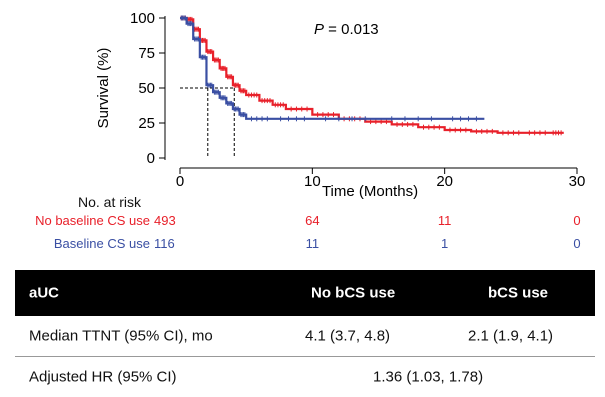 Image resolution: width=605 pixels, height=397 pixels. What do you see at coordinates (146, 53) in the screenshot?
I see `y-tick-label: 75` at bounding box center [146, 53].